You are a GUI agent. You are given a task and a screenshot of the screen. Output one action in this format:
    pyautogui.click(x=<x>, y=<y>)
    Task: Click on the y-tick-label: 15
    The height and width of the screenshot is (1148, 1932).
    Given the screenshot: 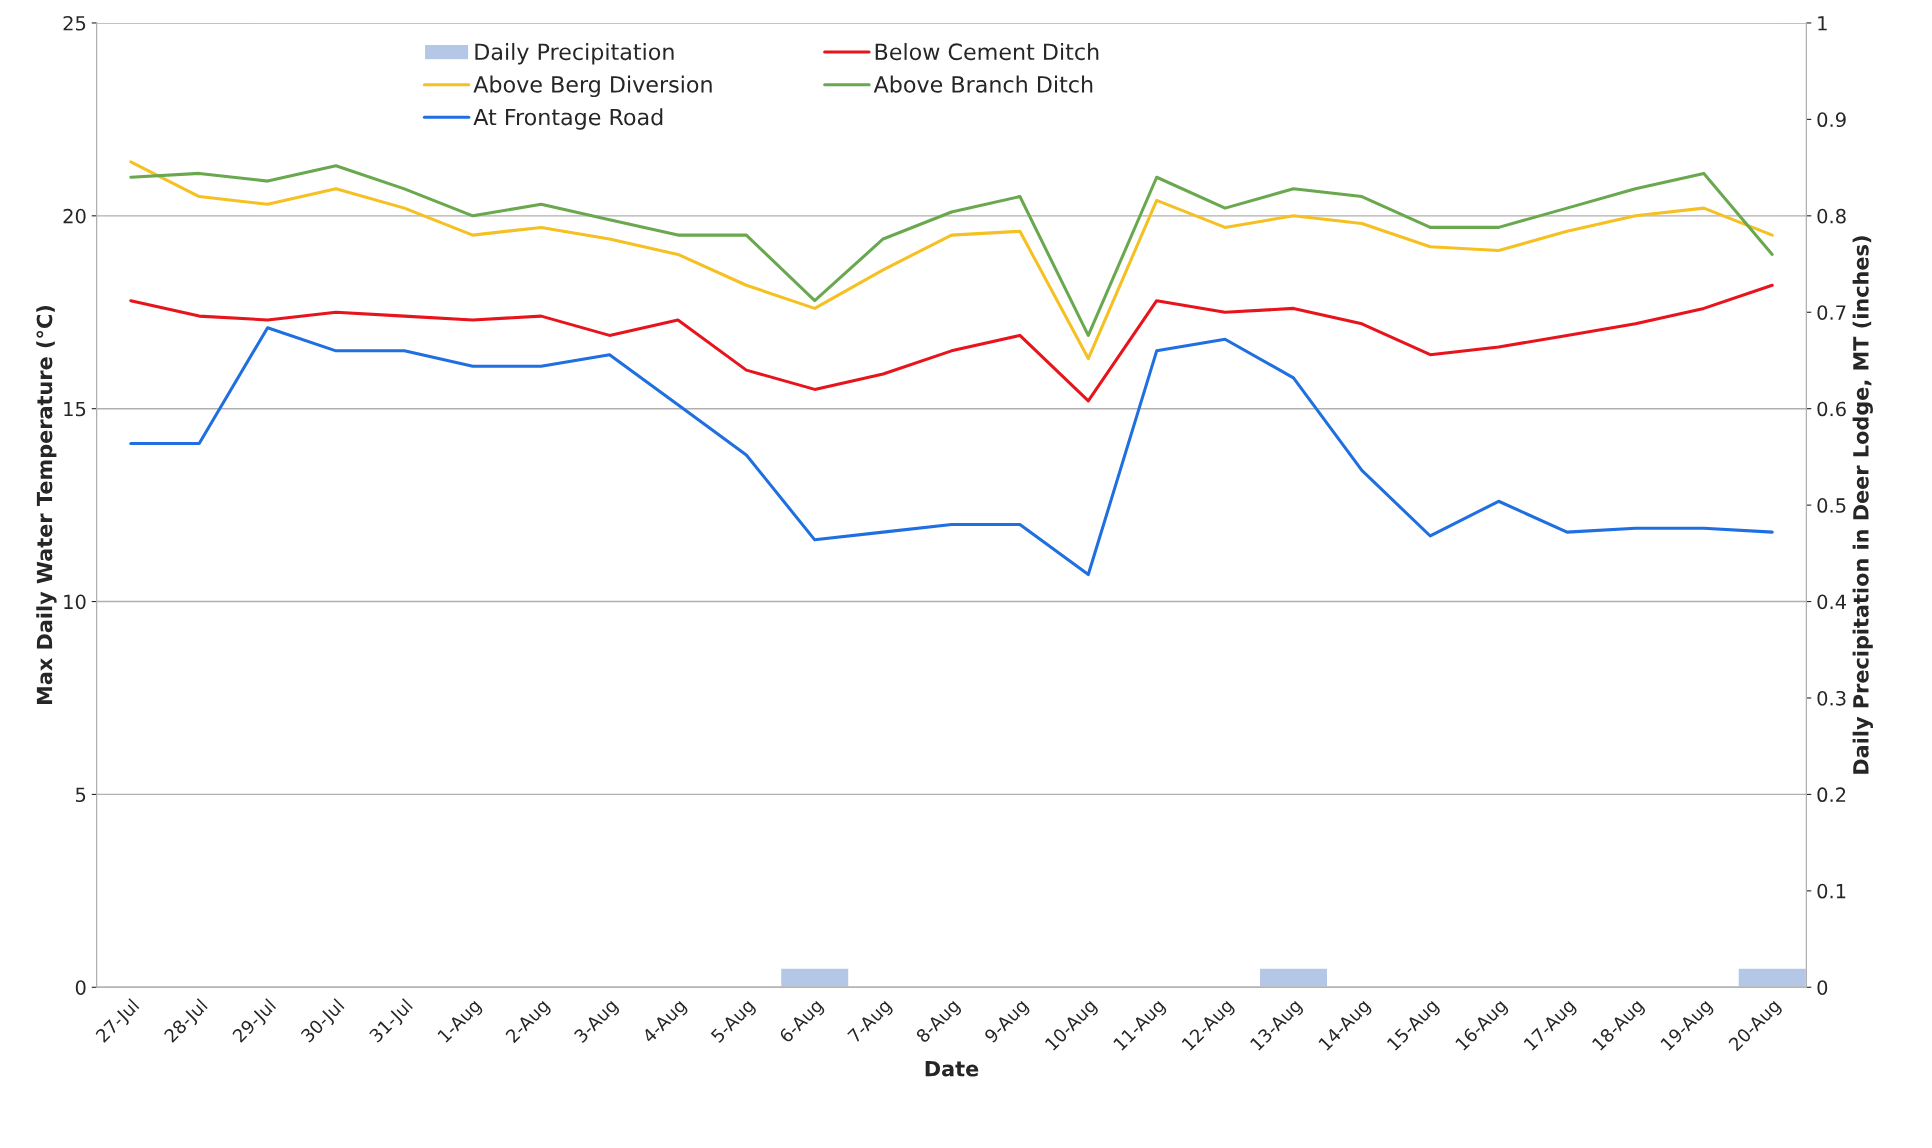 What is the action you would take?
    pyautogui.click(x=75, y=409)
    